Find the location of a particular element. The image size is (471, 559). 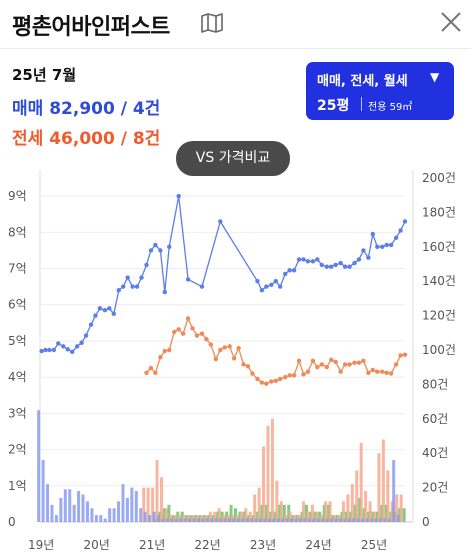

y-left-tick-label: 3억 is located at coordinates (17, 413).